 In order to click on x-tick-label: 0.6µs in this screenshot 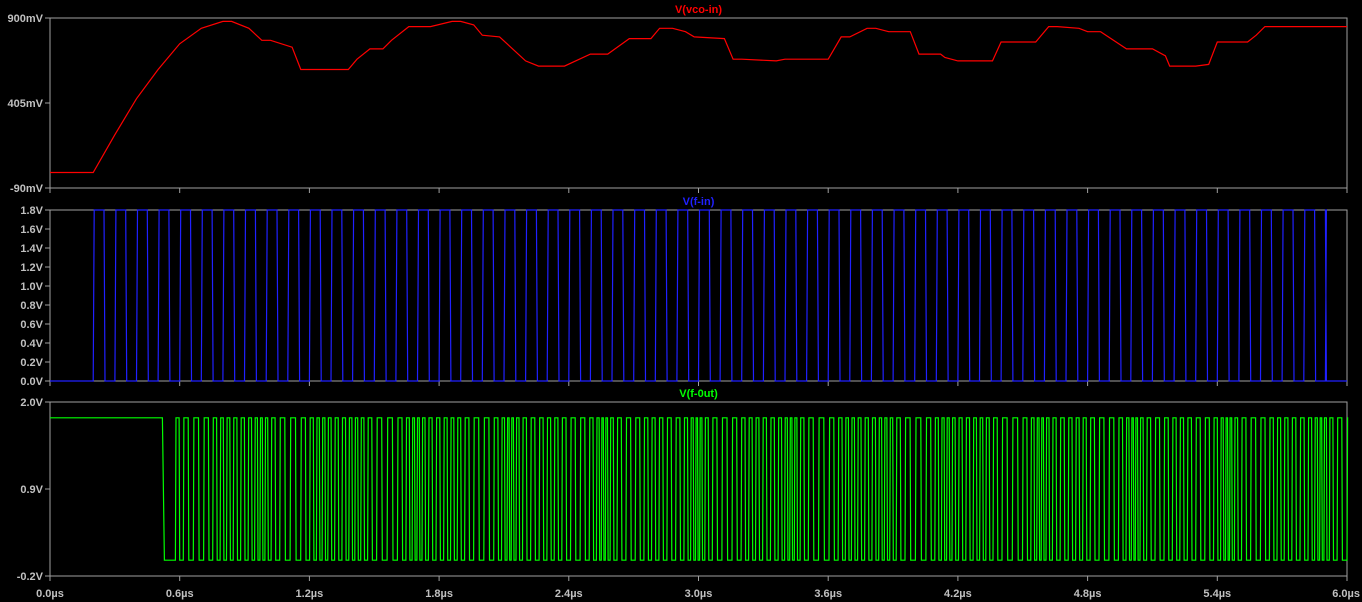, I will do `click(180, 594)`.